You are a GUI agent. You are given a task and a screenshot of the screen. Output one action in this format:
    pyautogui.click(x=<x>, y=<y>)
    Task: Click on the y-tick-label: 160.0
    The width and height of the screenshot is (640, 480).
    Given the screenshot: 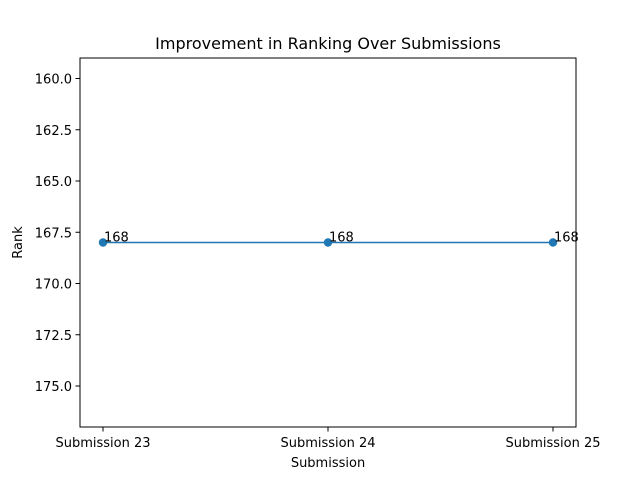 What is the action you would take?
    pyautogui.click(x=53, y=80)
    